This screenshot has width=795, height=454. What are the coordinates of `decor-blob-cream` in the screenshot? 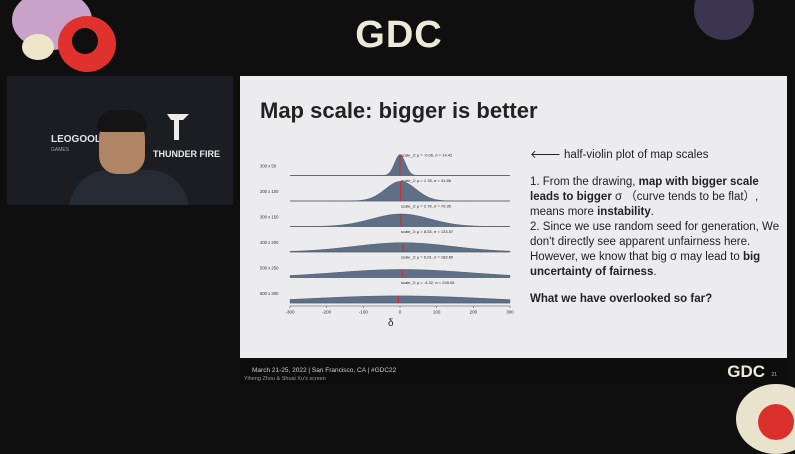 It's located at (38, 47).